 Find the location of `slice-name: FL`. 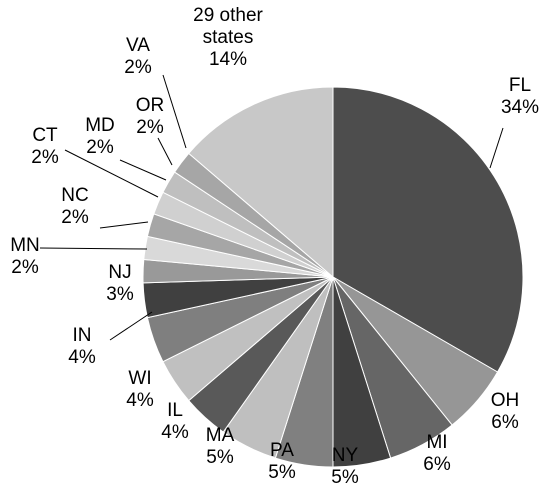

slice-name: FL is located at coordinates (520, 85).